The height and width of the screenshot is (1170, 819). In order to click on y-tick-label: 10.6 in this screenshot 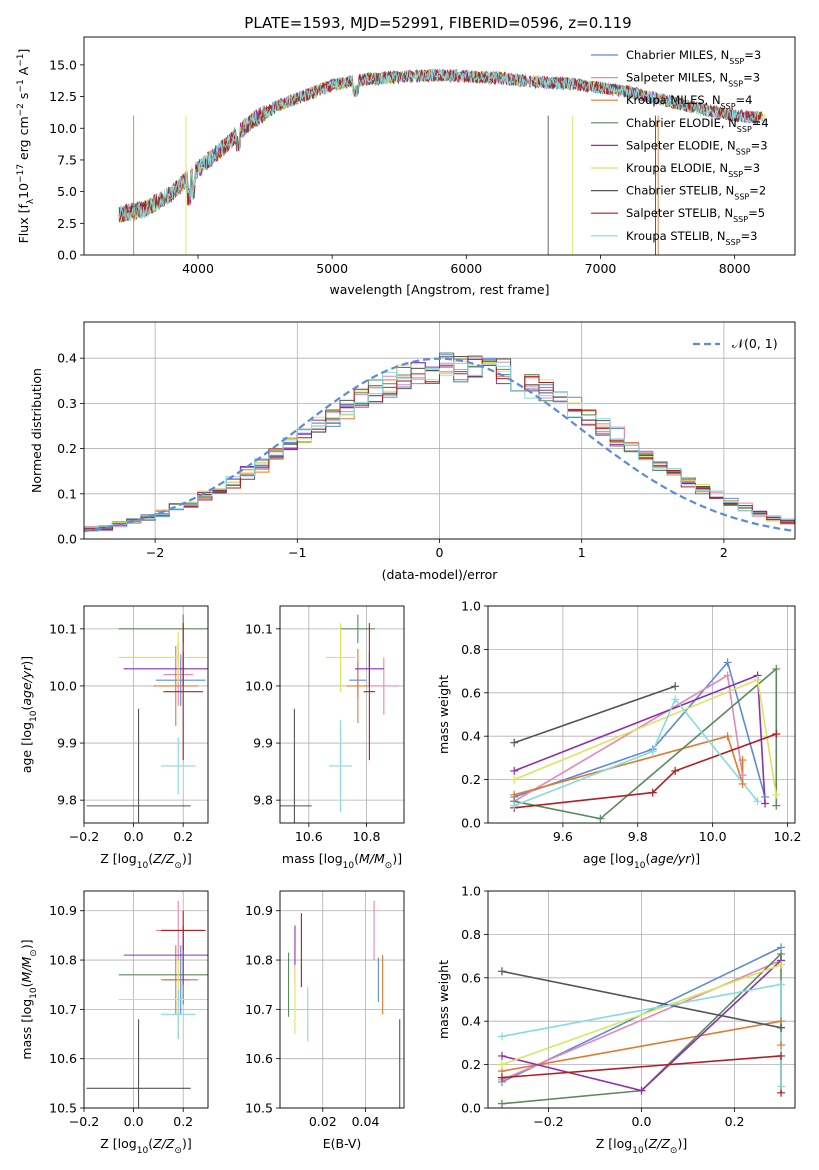, I will do `click(63, 1058)`.